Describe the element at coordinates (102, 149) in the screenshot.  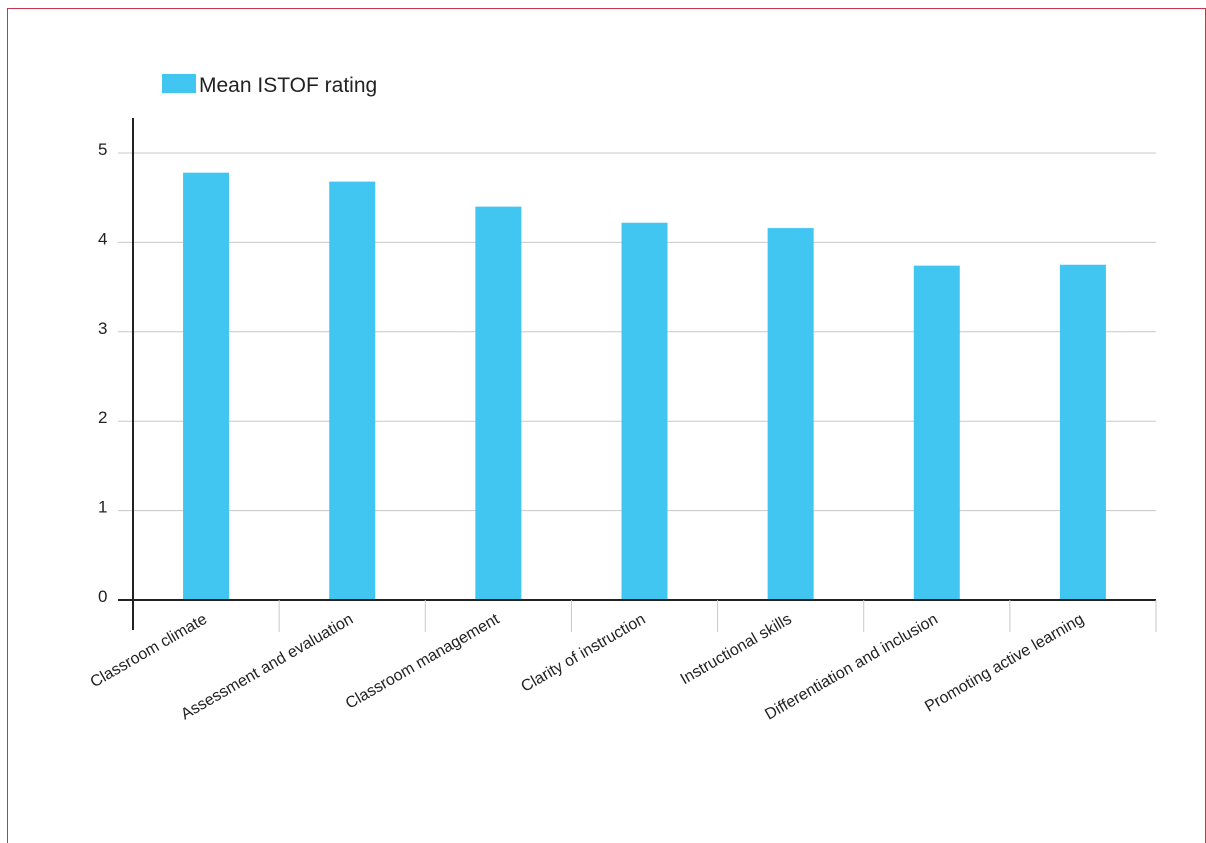
I see `y-tick-label: 5` at that location.